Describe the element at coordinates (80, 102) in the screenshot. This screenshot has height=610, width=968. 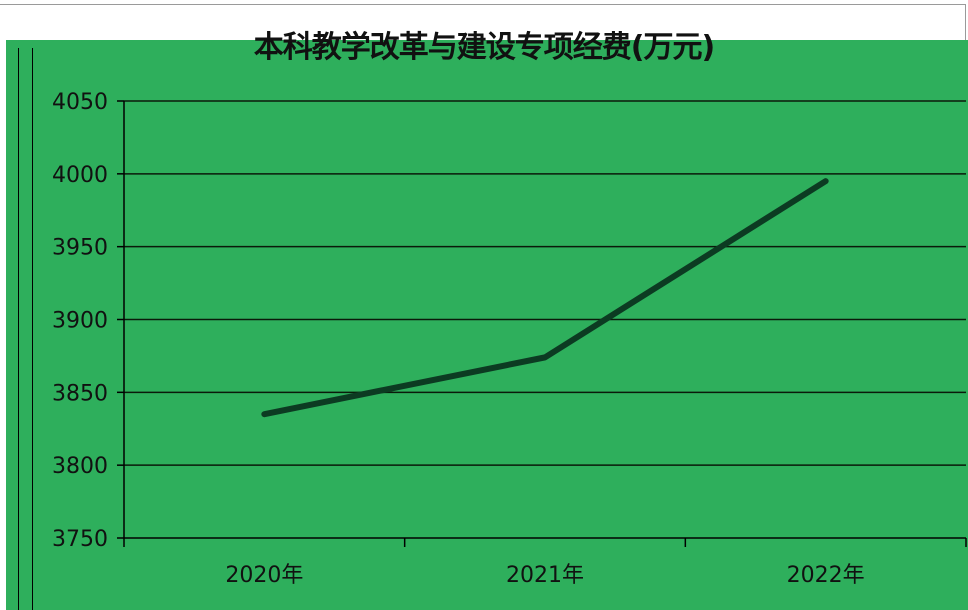
I see `y-tick-label: 4050` at that location.